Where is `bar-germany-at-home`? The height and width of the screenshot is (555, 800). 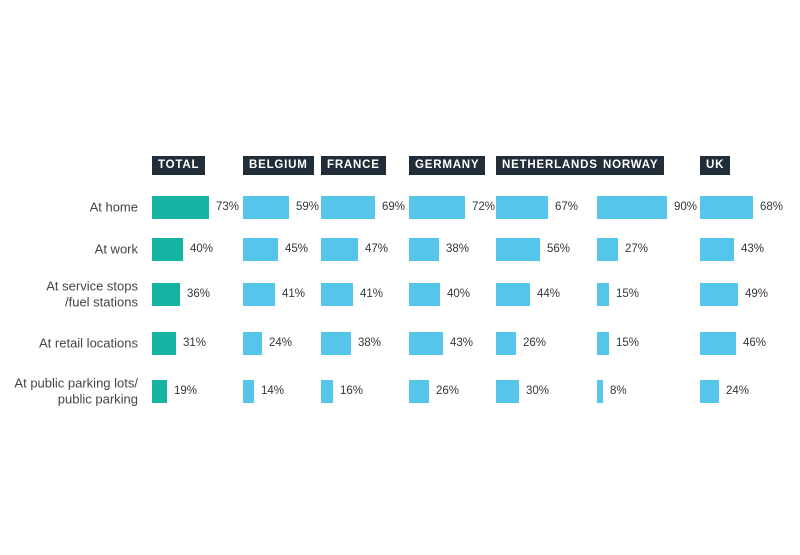 bar-germany-at-home is located at coordinates (437, 207).